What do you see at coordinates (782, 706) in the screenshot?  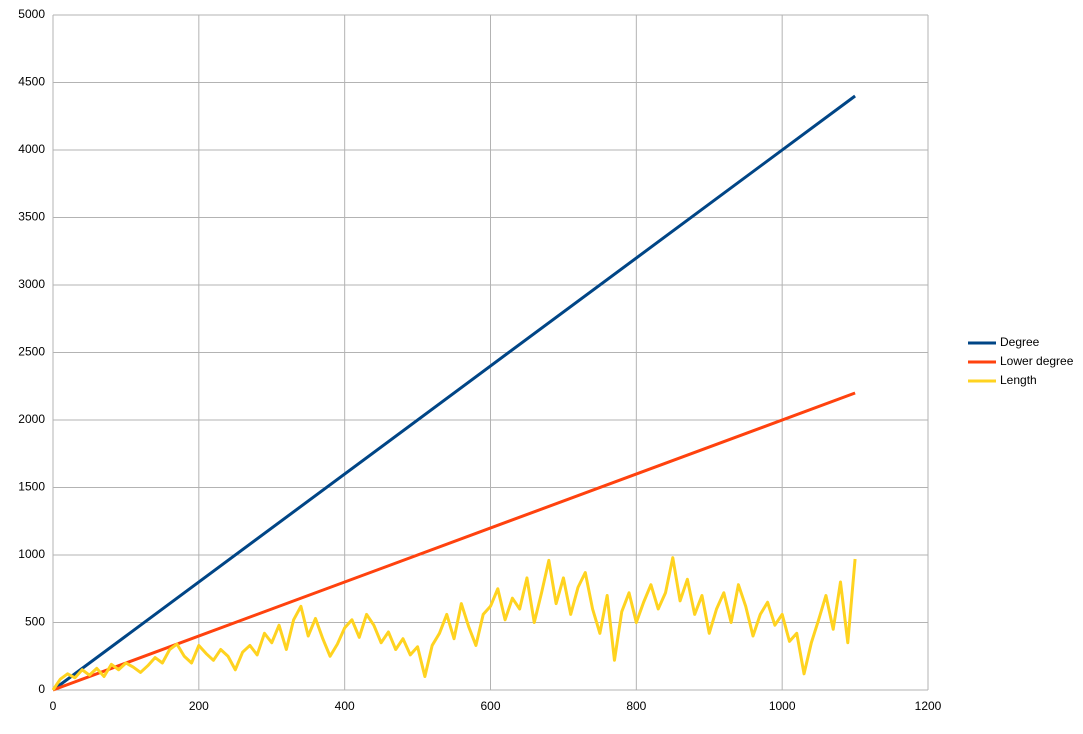 I see `x-tick-label: 1000` at bounding box center [782, 706].